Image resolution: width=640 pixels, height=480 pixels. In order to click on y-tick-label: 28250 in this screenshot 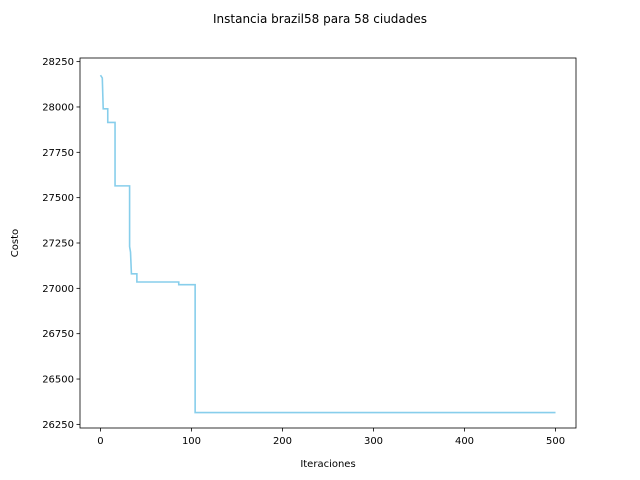, I will do `click(58, 62)`.